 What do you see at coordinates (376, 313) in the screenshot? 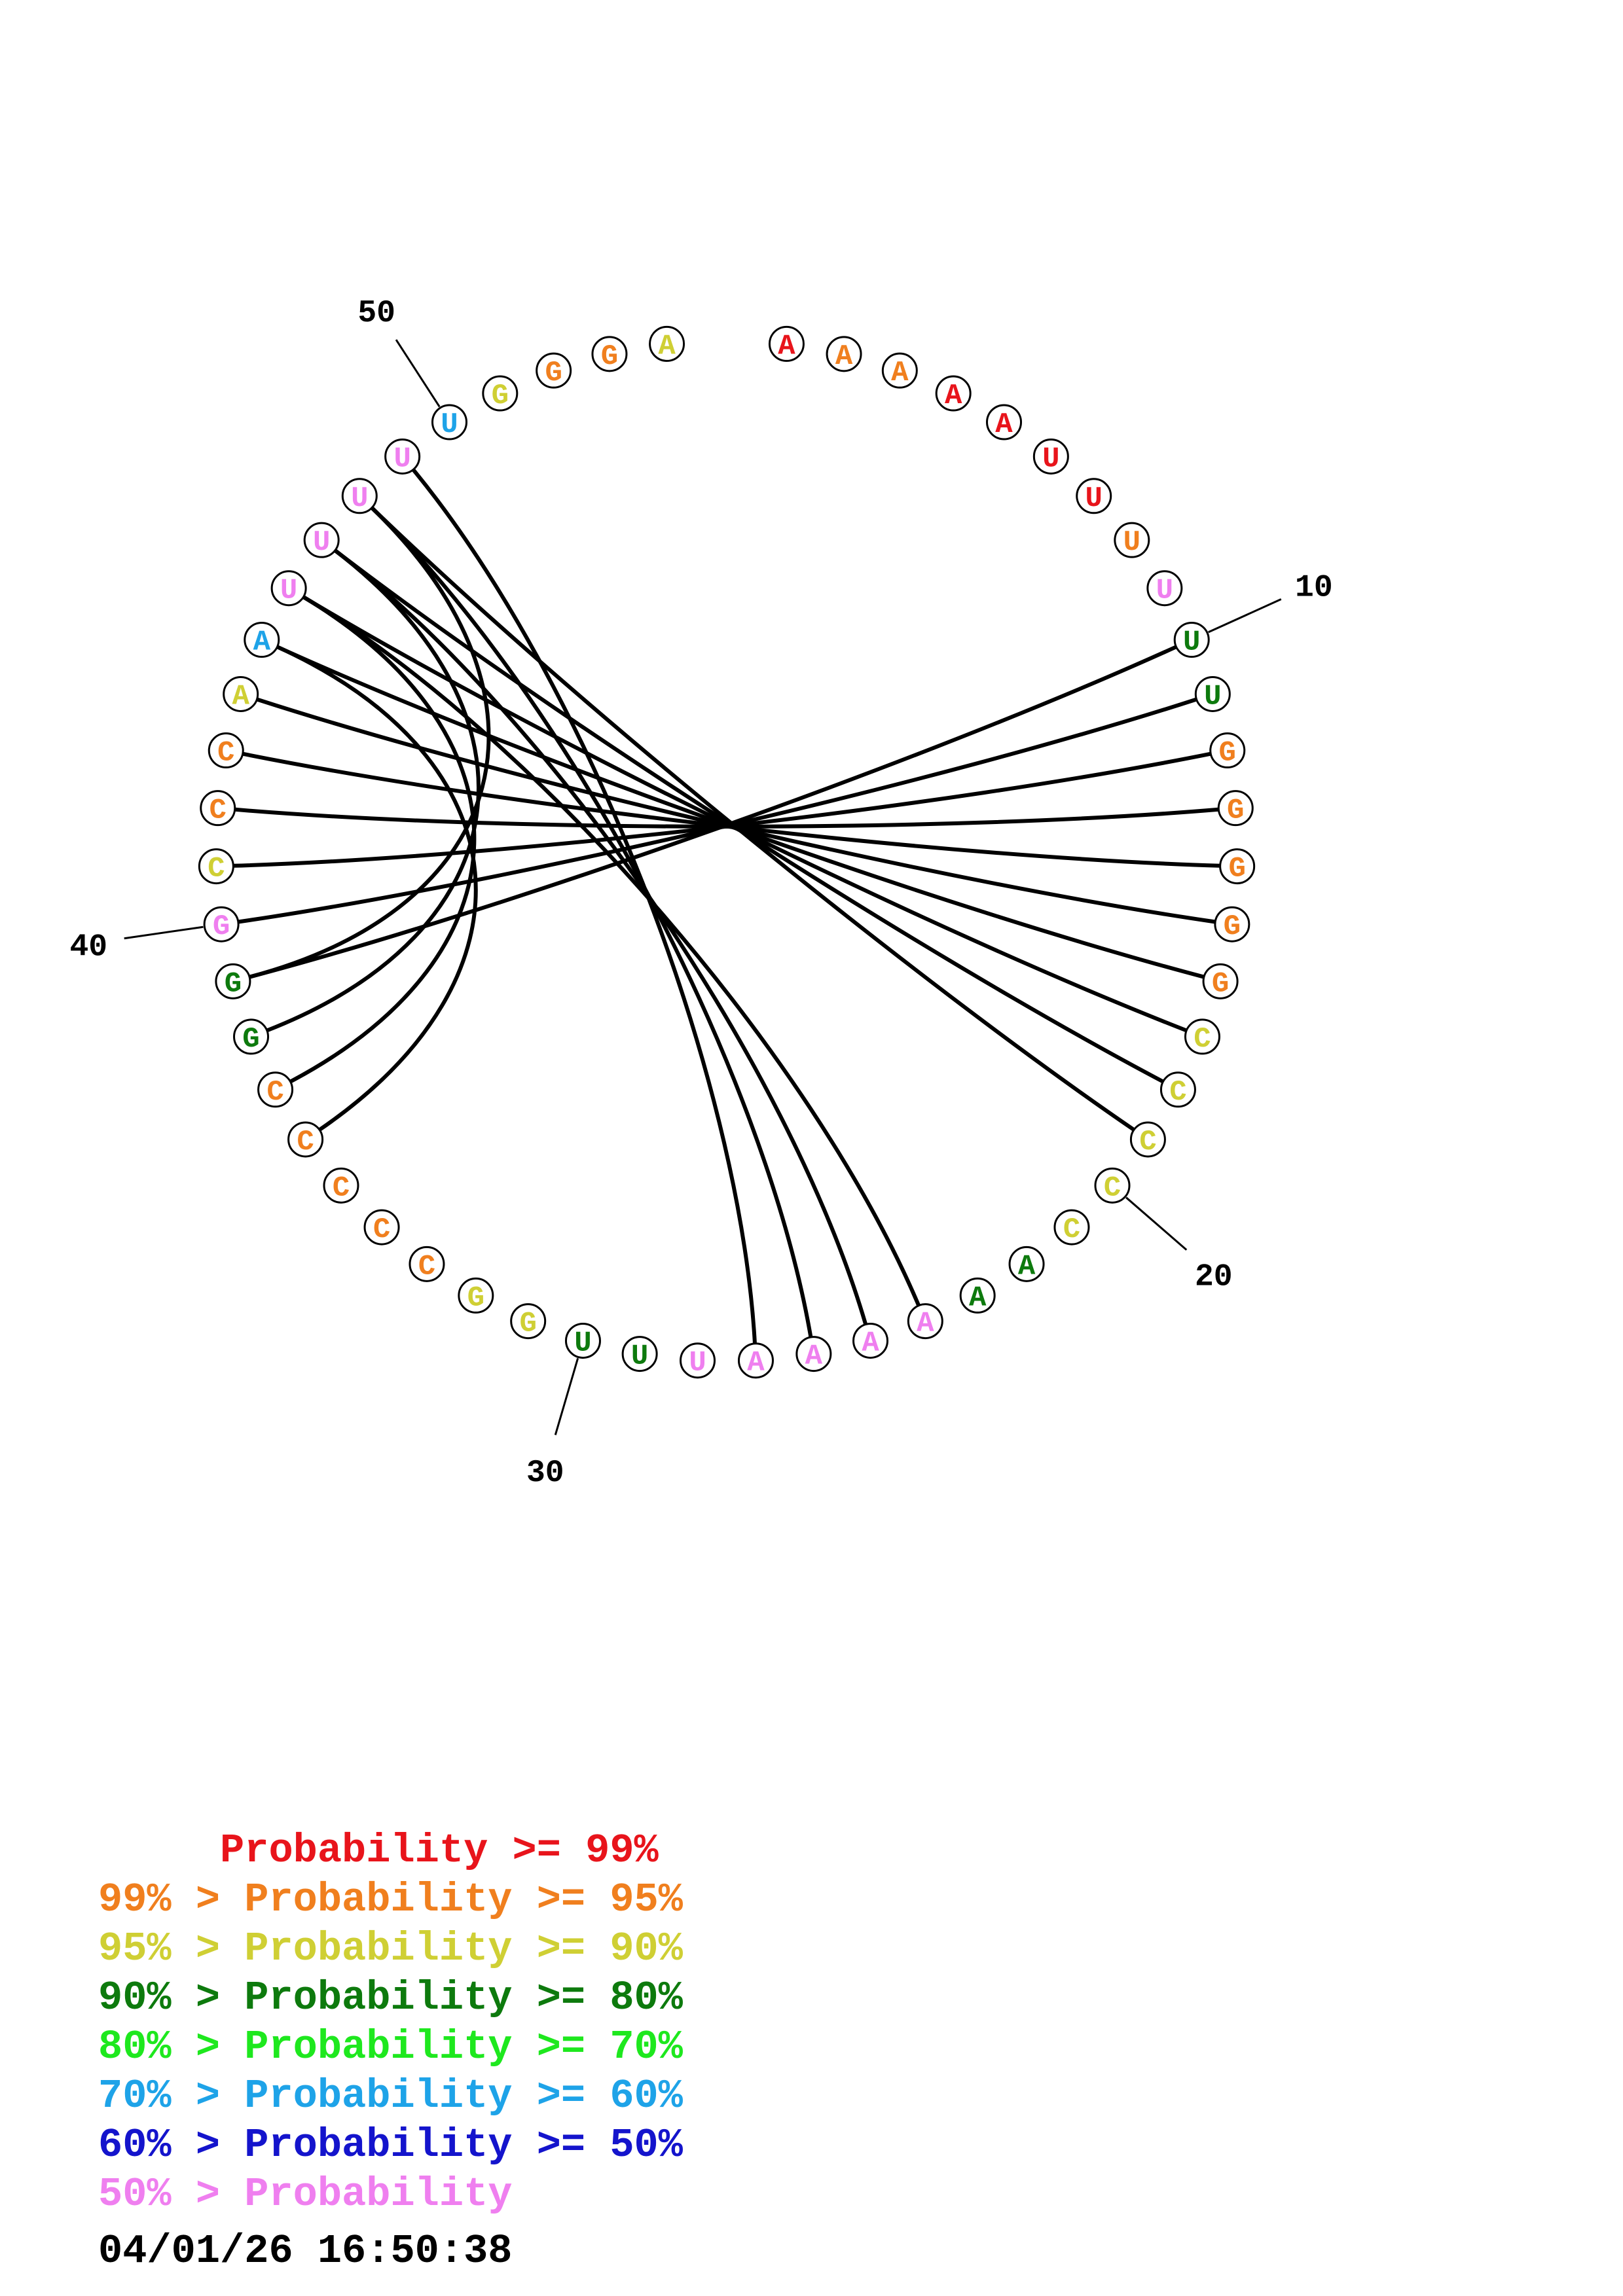
I see `index-label: 50` at bounding box center [376, 313].